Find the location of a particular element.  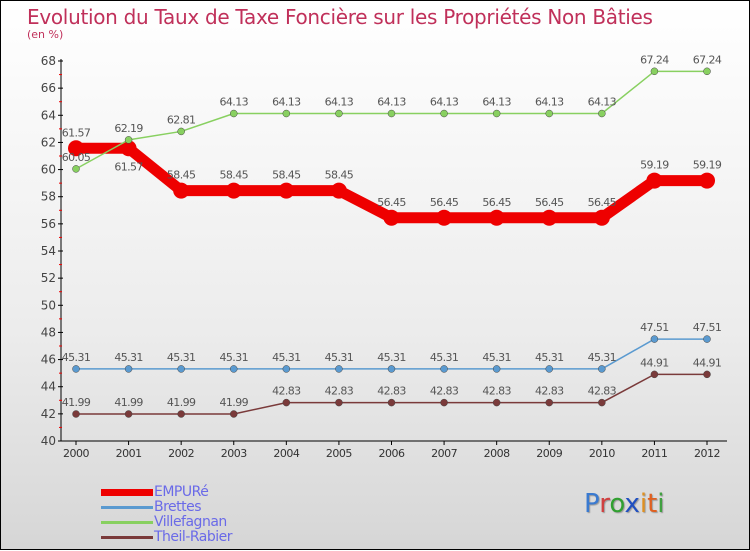

legend-label: Theil-Rabier is located at coordinates (193, 537).